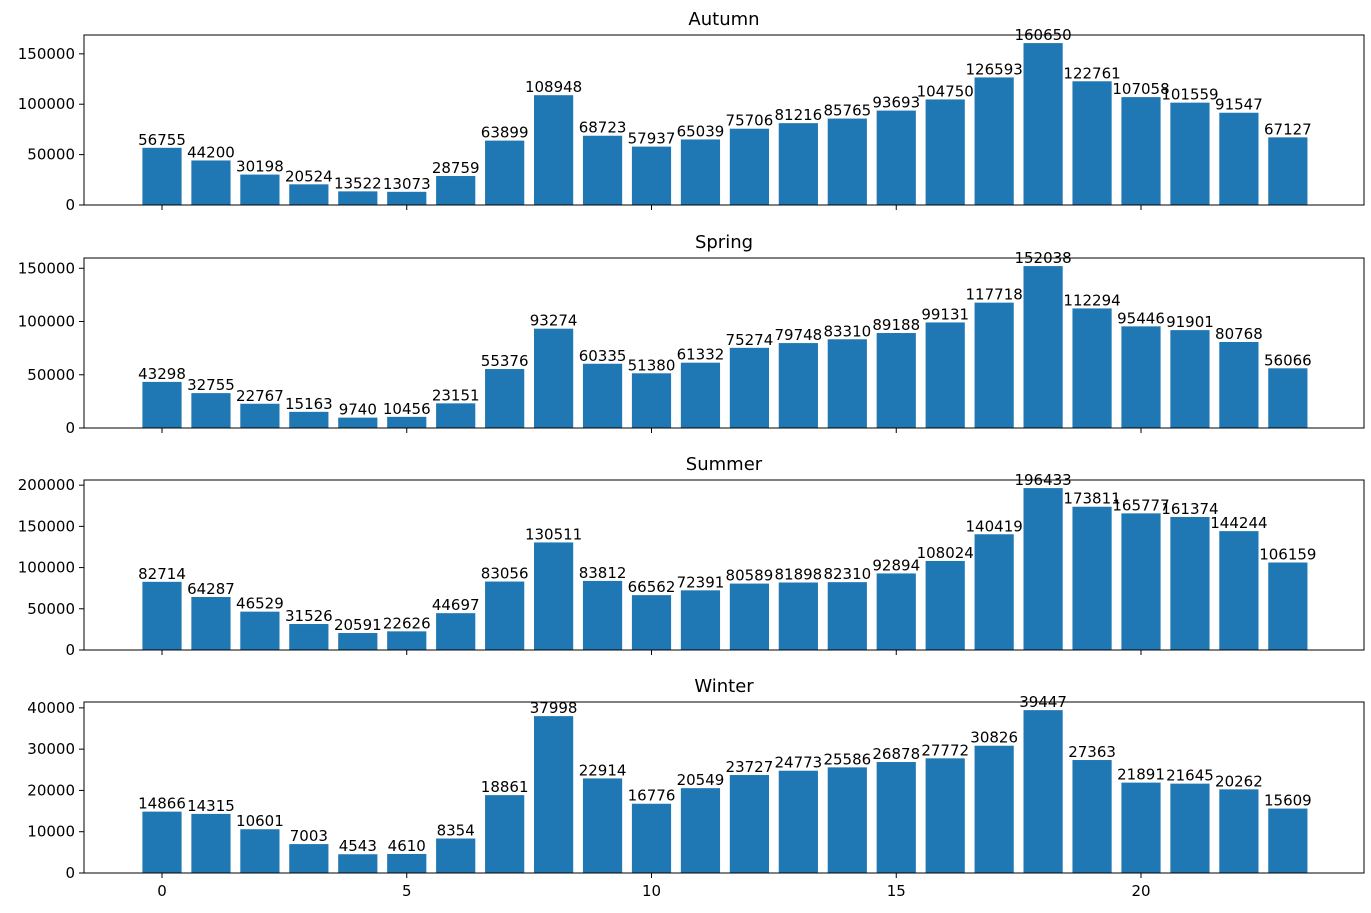 The image size is (1371, 913). What do you see at coordinates (554, 321) in the screenshot?
I see `data-label: 93274` at bounding box center [554, 321].